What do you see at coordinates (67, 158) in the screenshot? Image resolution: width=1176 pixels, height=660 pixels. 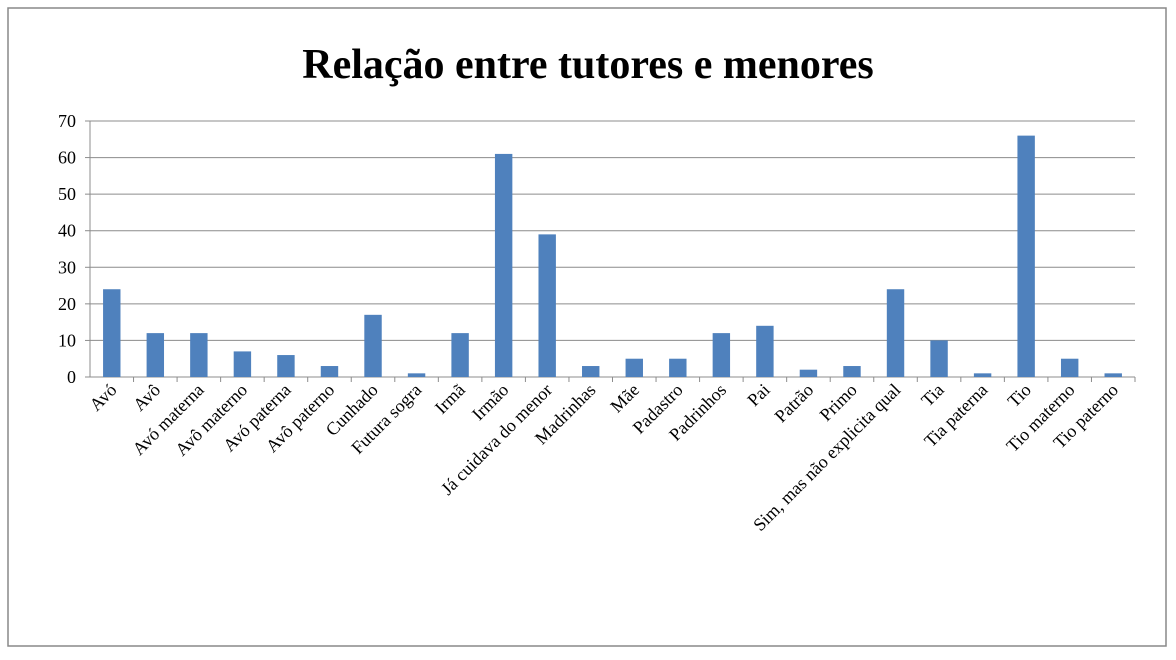 I see `y-tick-label: 60` at bounding box center [67, 158].